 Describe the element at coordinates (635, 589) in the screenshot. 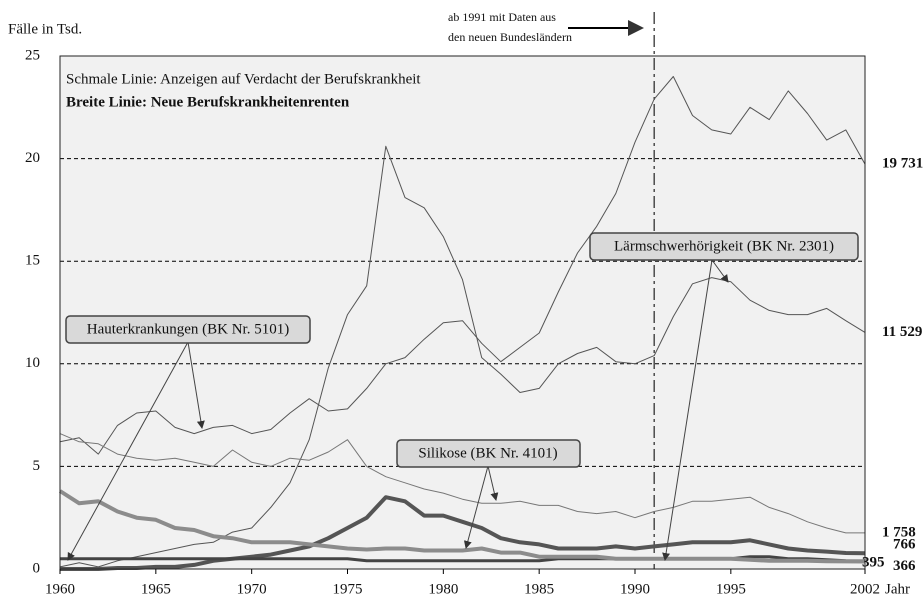

I see `x-tick-label: 1990` at that location.